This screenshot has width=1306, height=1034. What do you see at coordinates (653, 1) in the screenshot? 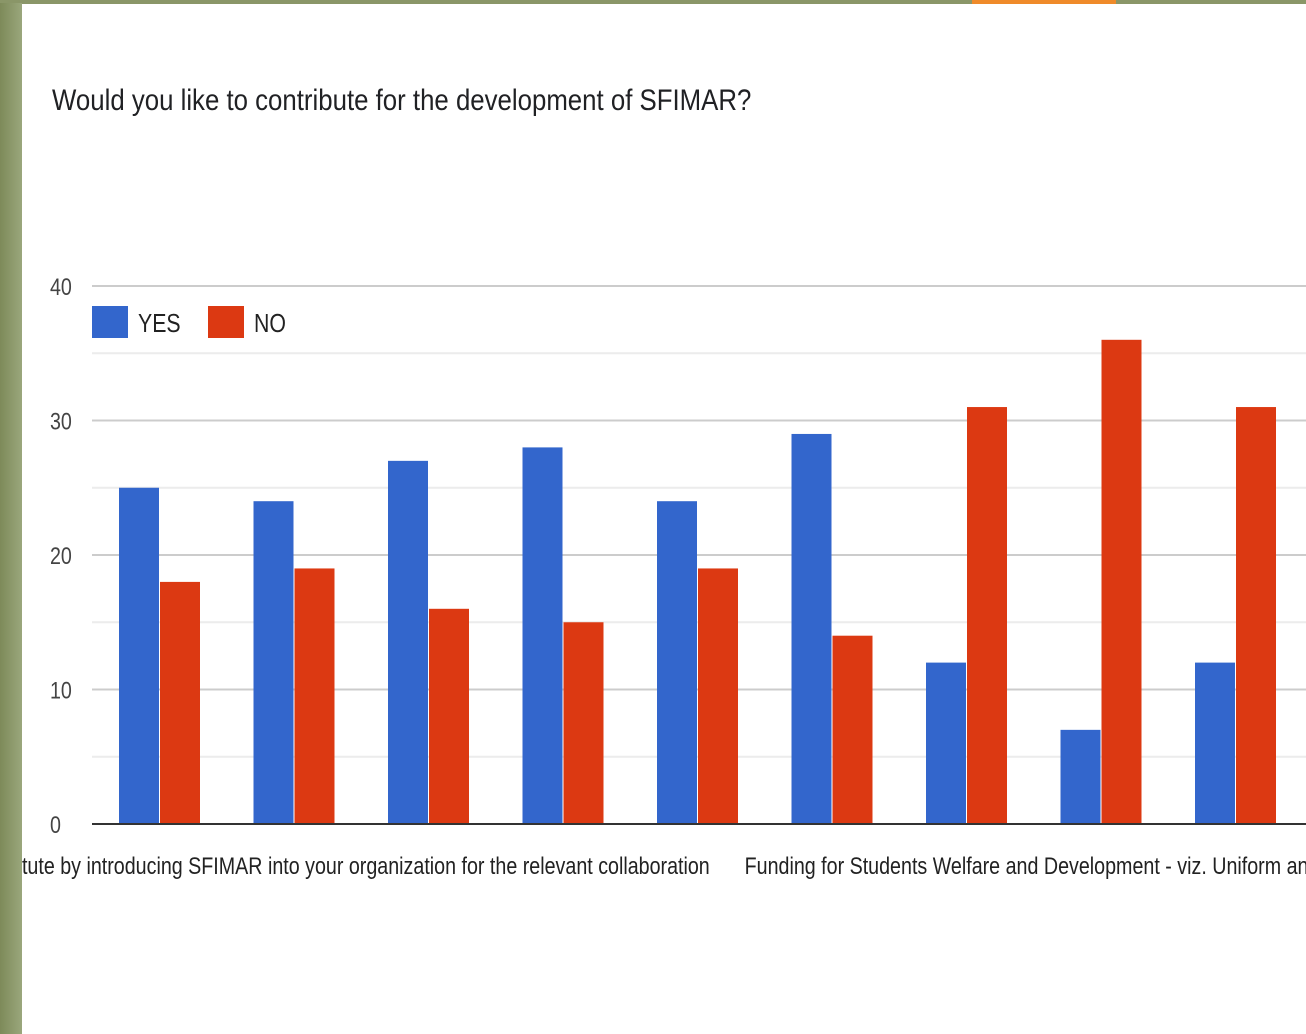
I see `slide-frame-top` at bounding box center [653, 1].